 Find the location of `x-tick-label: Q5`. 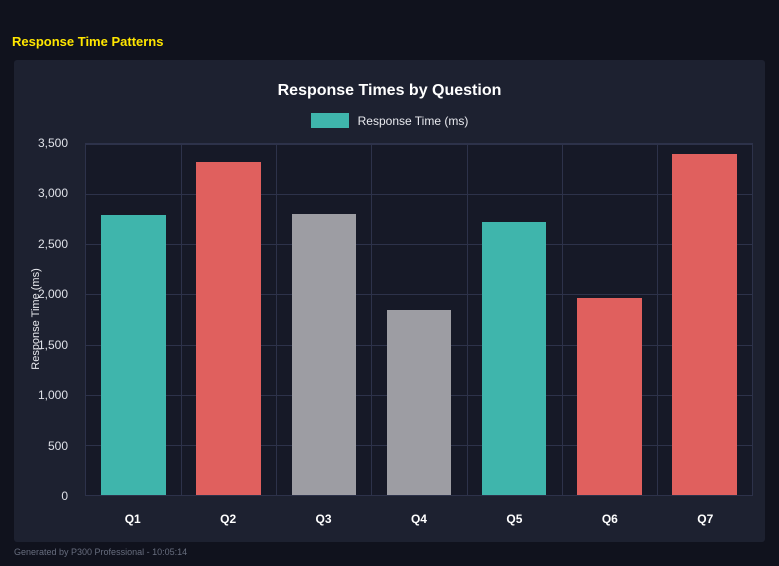

x-tick-label: Q5 is located at coordinates (514, 519).